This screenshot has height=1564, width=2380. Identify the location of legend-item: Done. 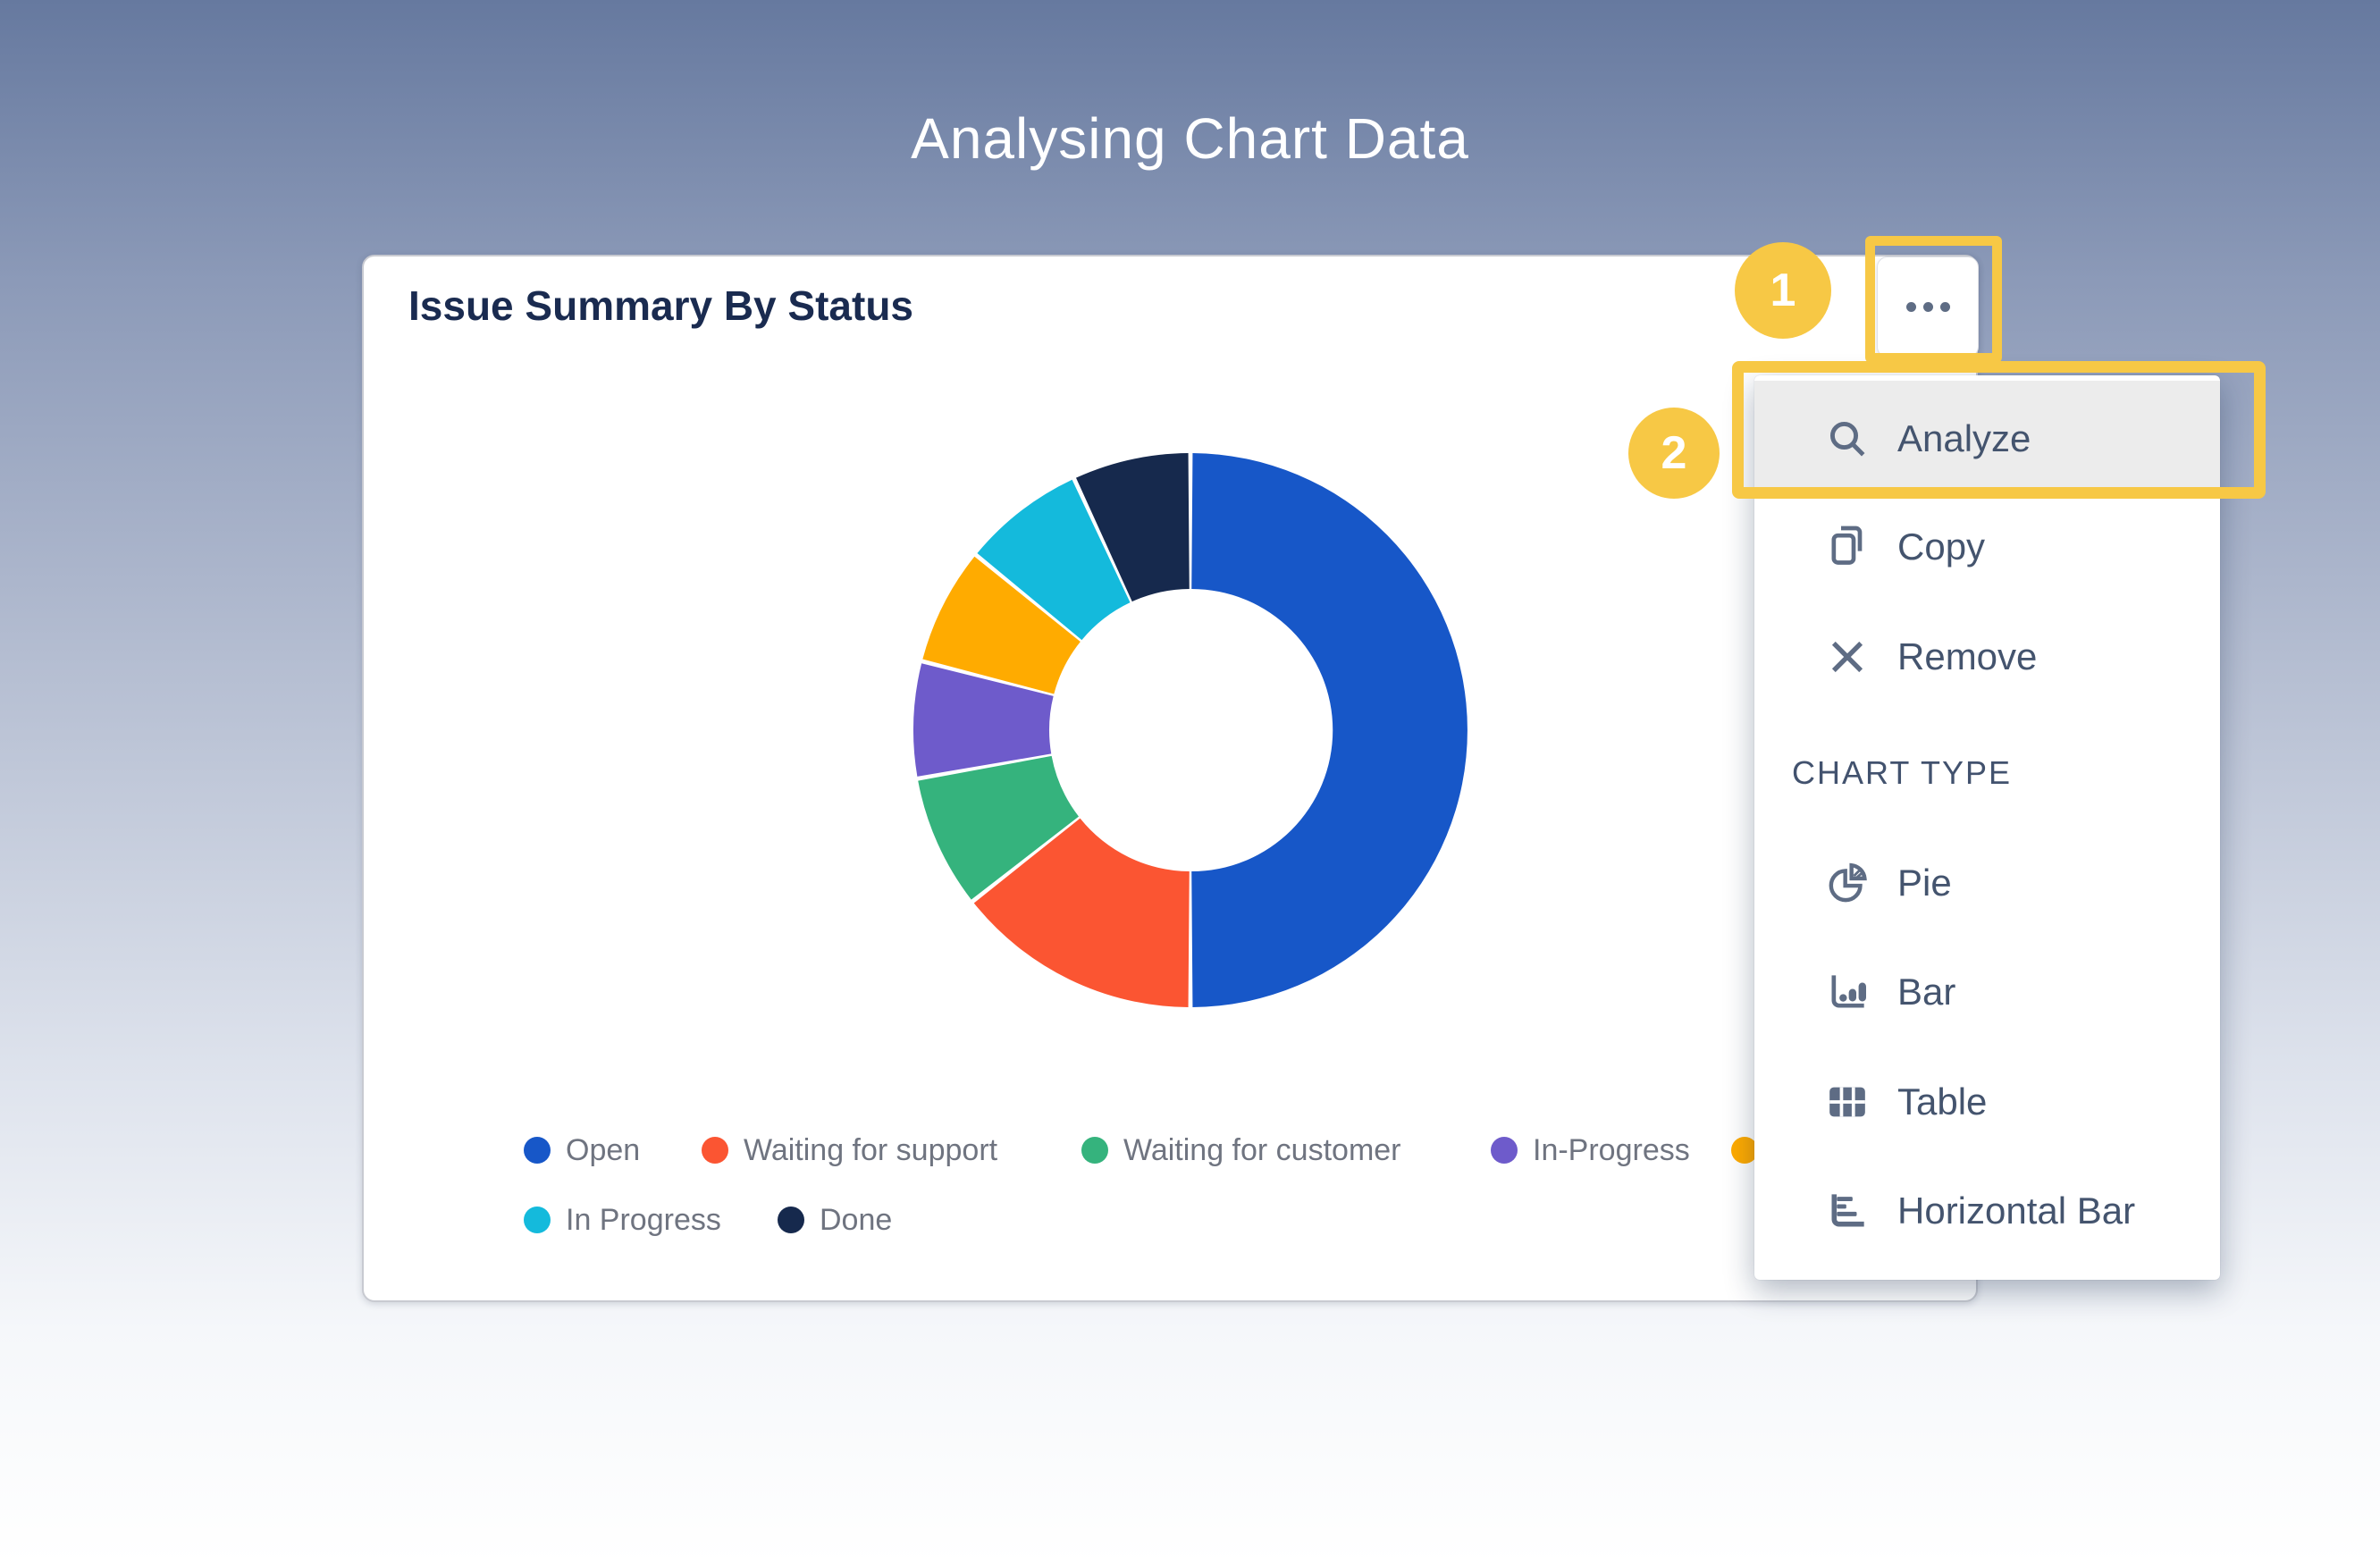
(835, 1220).